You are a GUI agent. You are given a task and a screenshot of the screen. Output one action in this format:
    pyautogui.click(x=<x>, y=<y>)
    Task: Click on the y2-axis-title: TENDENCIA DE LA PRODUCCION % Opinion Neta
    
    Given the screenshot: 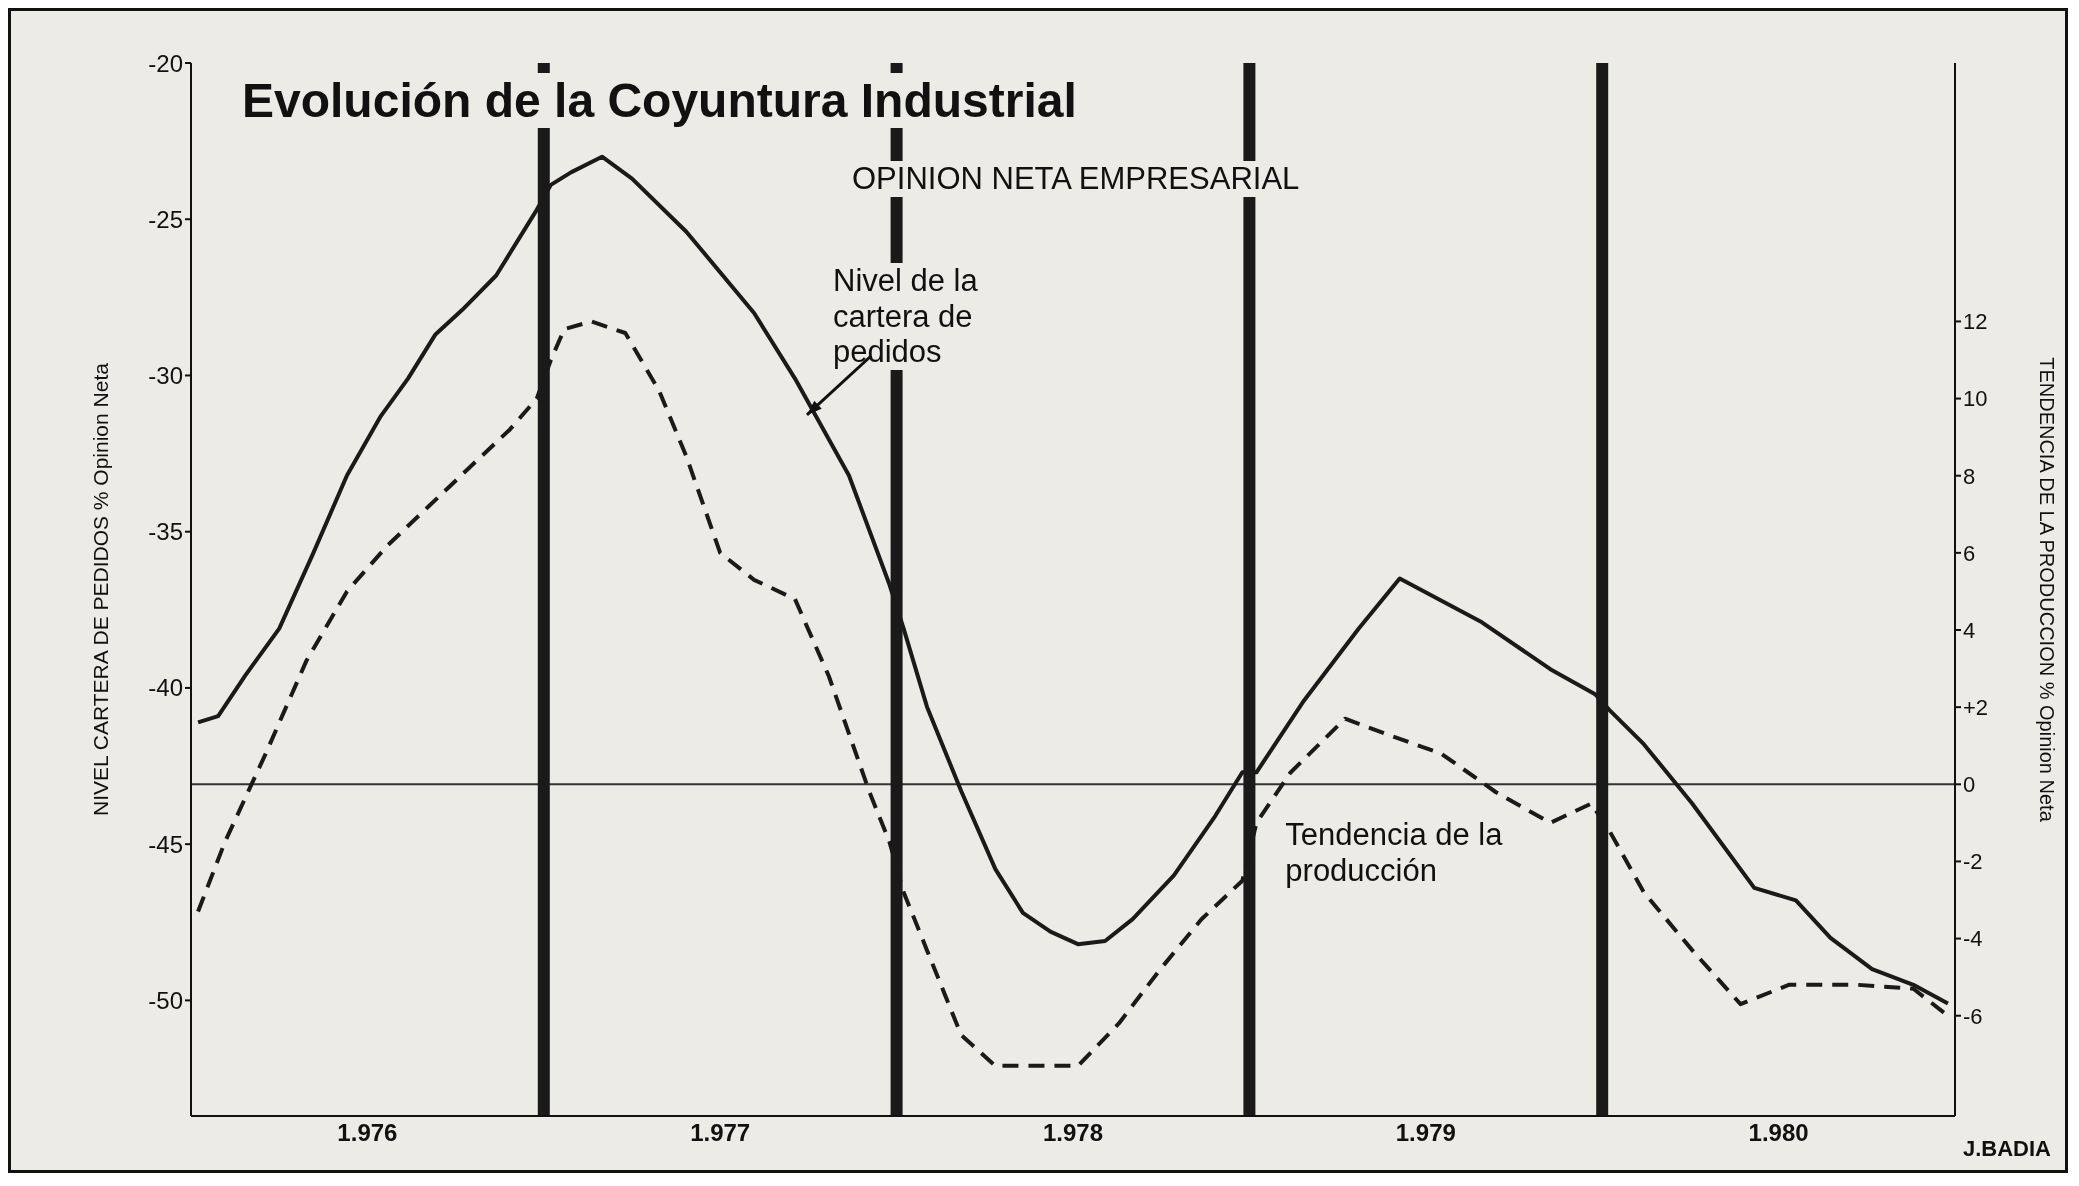 What is the action you would take?
    pyautogui.click(x=2046, y=590)
    